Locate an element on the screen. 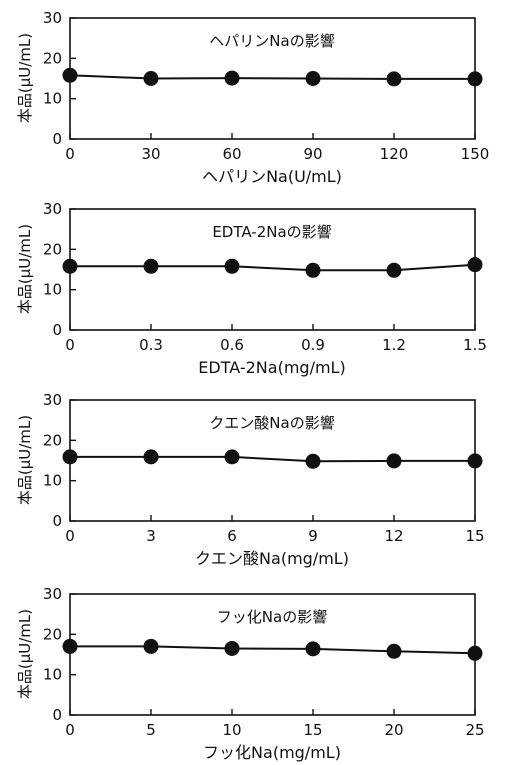 The width and height of the screenshot is (507, 765). panel-title: EDTA-2Naの影響 is located at coordinates (271, 232).